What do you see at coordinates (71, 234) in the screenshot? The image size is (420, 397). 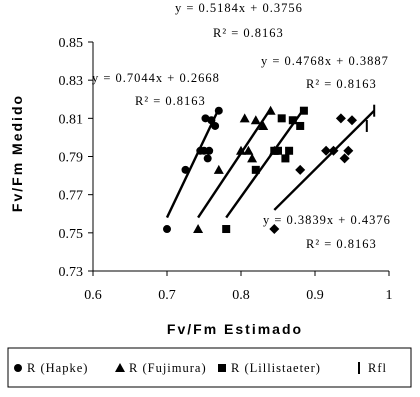 I see `y-tick-label: 0.75` at bounding box center [71, 234].